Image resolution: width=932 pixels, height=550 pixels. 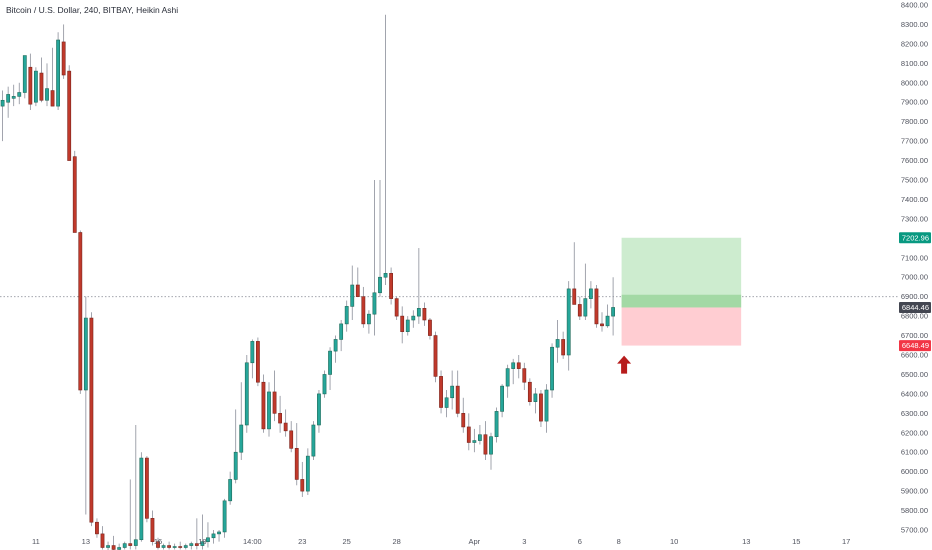 I want to click on x-tick-label: 28, so click(x=396, y=541).